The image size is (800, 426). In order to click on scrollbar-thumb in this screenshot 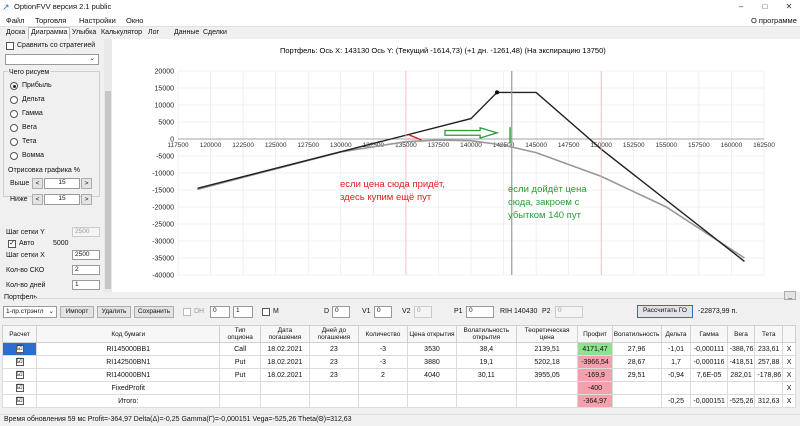, I will do `click(108, 190)`.